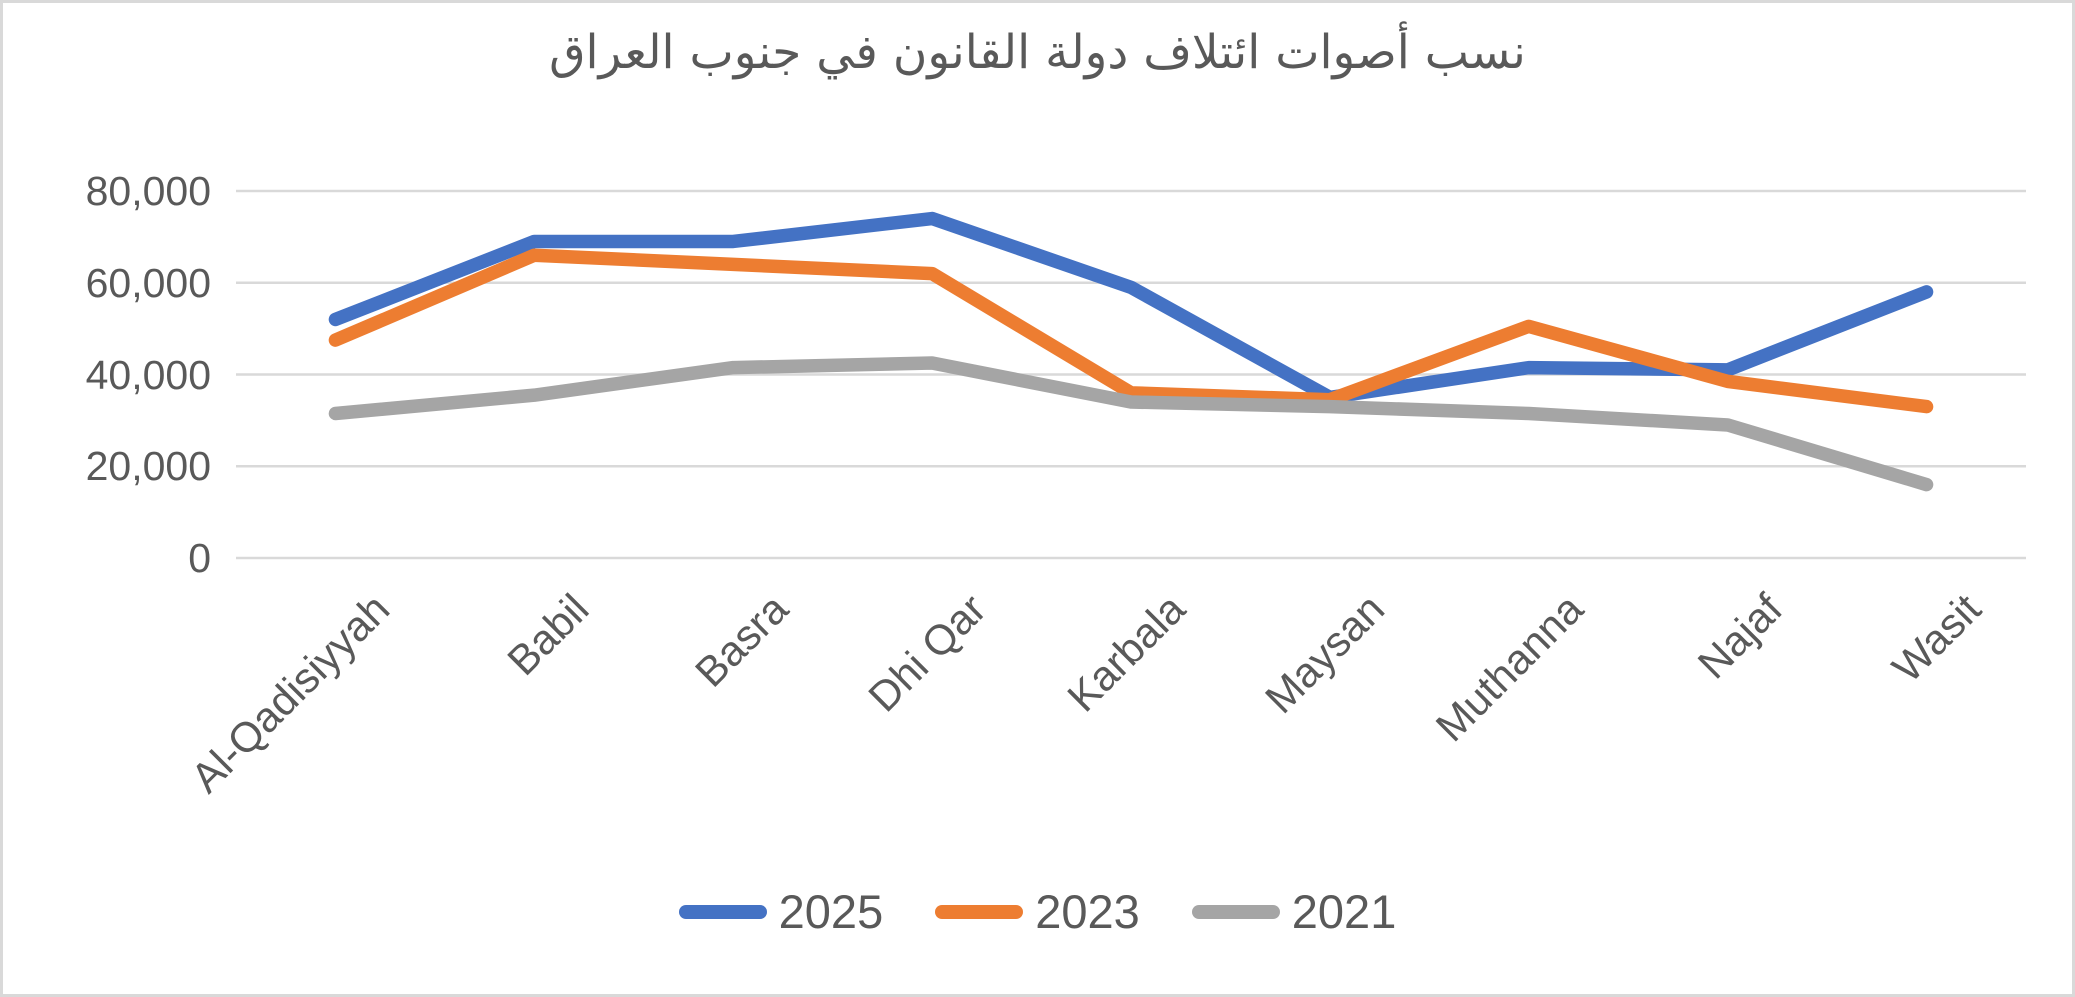  I want to click on legend-item-2025: 2025, so click(781, 911).